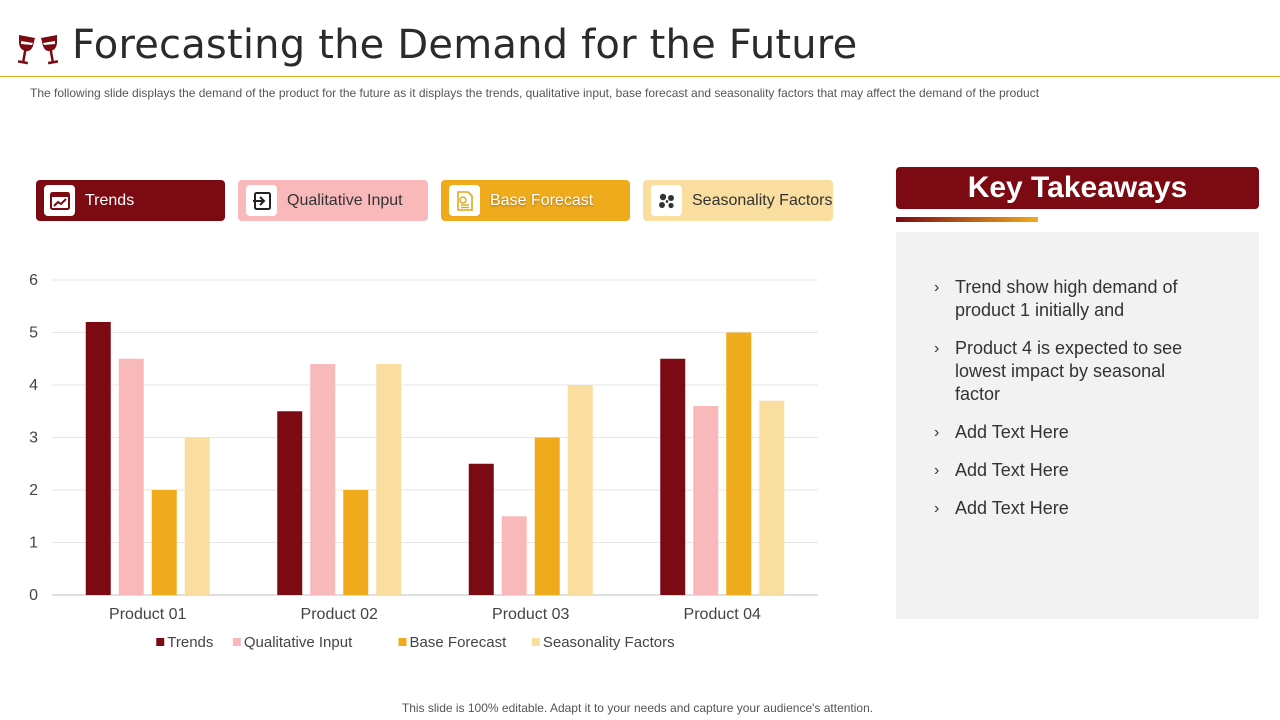 Image resolution: width=1280 pixels, height=720 pixels. What do you see at coordinates (33, 333) in the screenshot?
I see `y-tick-label: 5` at bounding box center [33, 333].